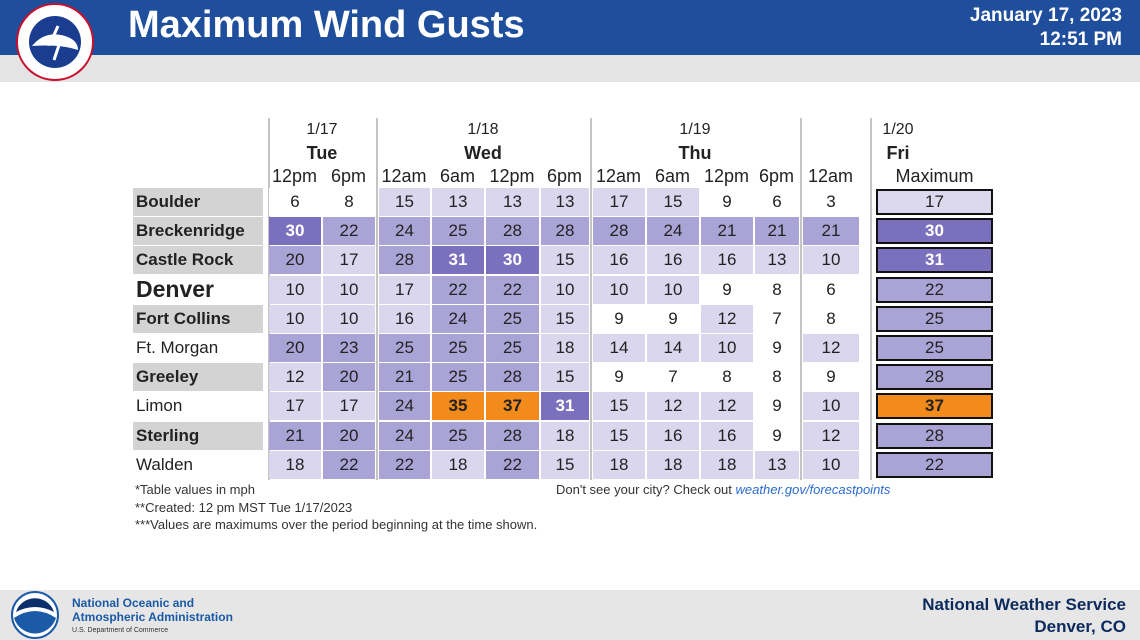 The height and width of the screenshot is (640, 1140). What do you see at coordinates (934, 377) in the screenshot?
I see `max-cell: 28` at bounding box center [934, 377].